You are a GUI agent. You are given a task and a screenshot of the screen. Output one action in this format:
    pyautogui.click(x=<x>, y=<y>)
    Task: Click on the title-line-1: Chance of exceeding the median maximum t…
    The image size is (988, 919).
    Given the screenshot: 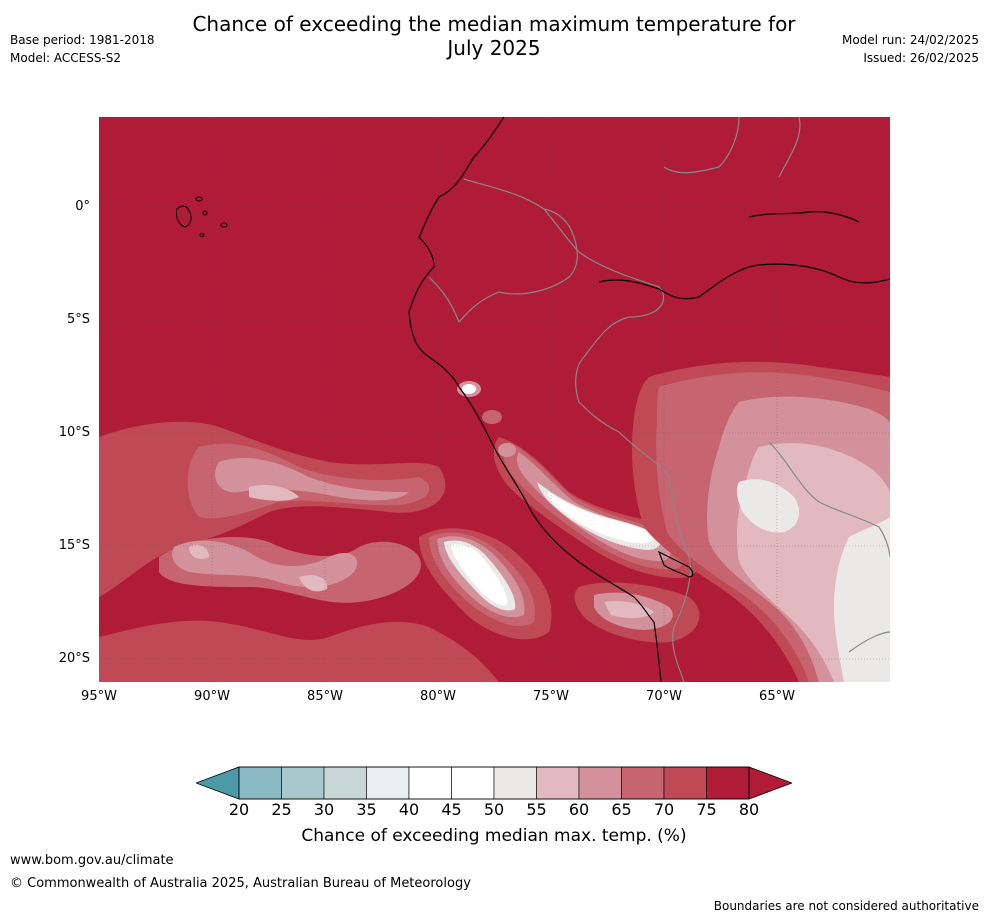 What is the action you would take?
    pyautogui.click(x=494, y=24)
    